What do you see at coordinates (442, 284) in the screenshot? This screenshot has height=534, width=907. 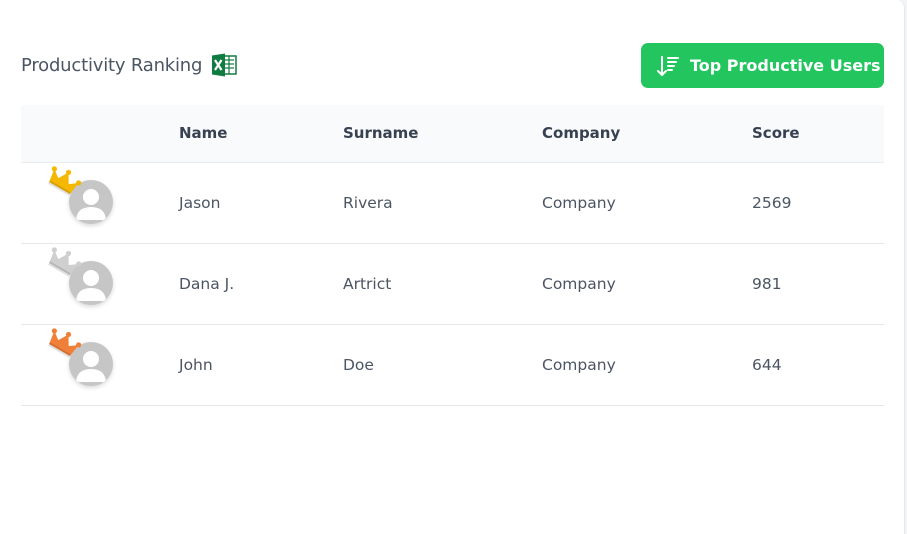 I see `cell-surname: Artrict` at bounding box center [442, 284].